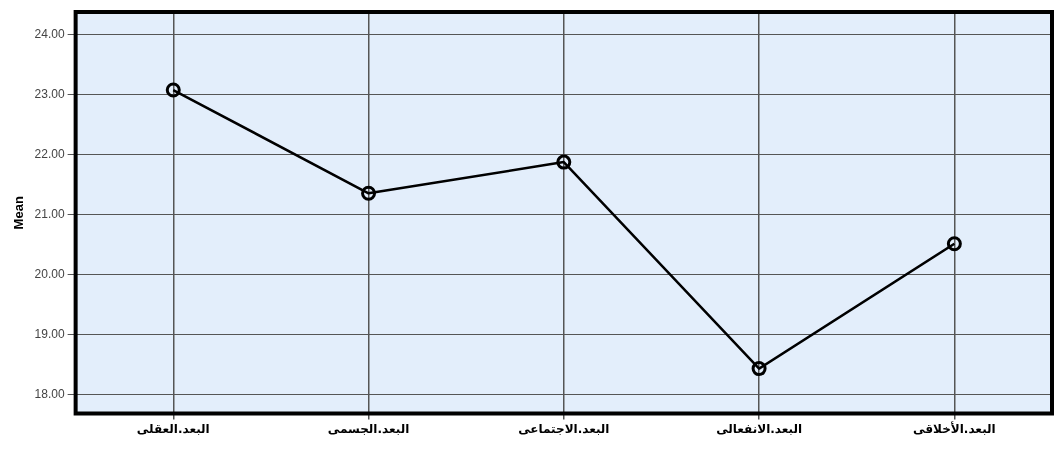 The height and width of the screenshot is (450, 1061). I want to click on y-axis-title: Mean, so click(19, 213).